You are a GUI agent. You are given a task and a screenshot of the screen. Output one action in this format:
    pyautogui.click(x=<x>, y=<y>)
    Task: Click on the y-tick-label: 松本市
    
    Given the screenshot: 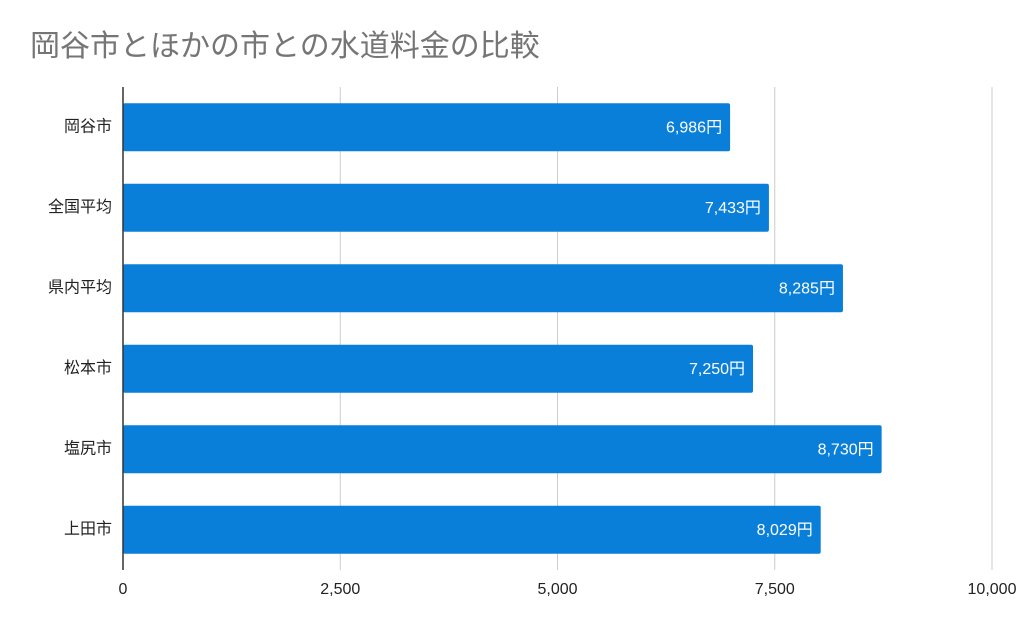 What is the action you would take?
    pyautogui.click(x=88, y=368)
    